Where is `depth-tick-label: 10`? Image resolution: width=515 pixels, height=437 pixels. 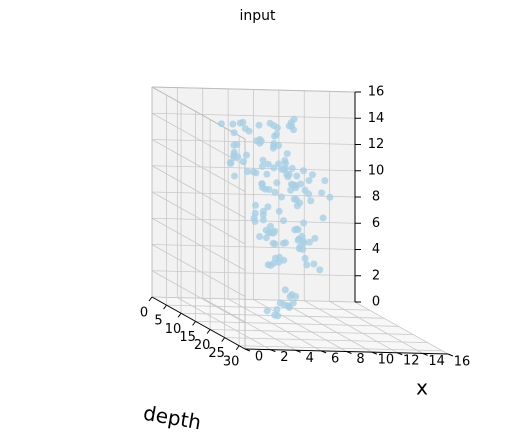 depth-tick-label: 10 is located at coordinates (173, 329).